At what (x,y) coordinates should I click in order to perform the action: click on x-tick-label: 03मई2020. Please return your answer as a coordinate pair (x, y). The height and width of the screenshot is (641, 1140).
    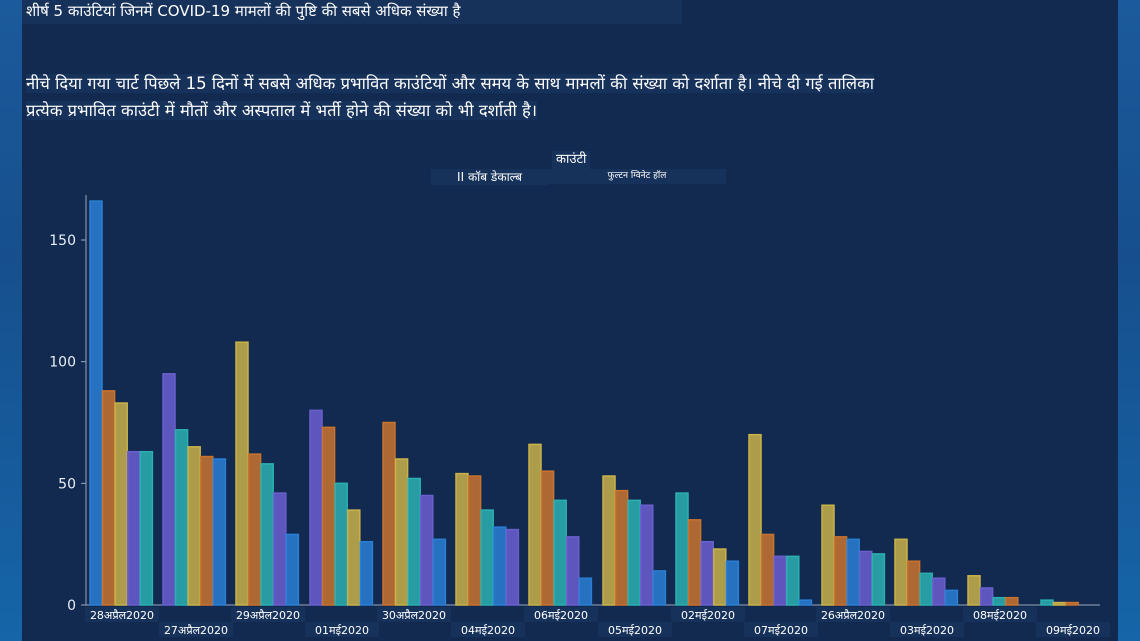
    Looking at the image, I should click on (927, 630).